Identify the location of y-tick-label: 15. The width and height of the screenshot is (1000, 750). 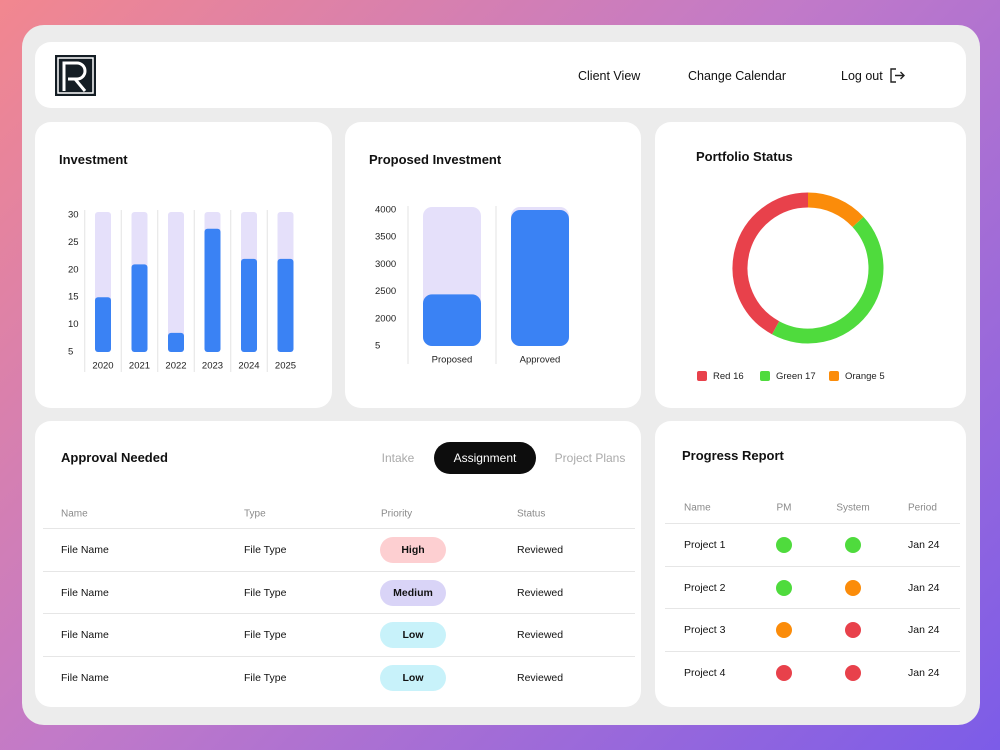
(73, 297).